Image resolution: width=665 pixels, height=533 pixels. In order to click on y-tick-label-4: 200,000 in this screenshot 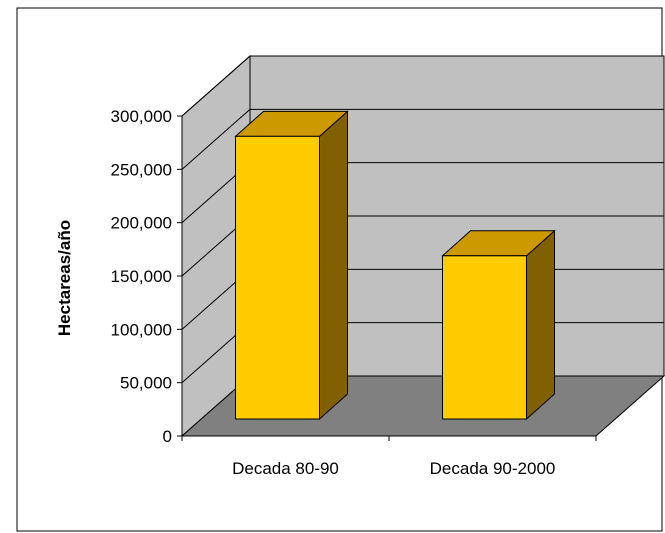, I will do `click(141, 223)`.